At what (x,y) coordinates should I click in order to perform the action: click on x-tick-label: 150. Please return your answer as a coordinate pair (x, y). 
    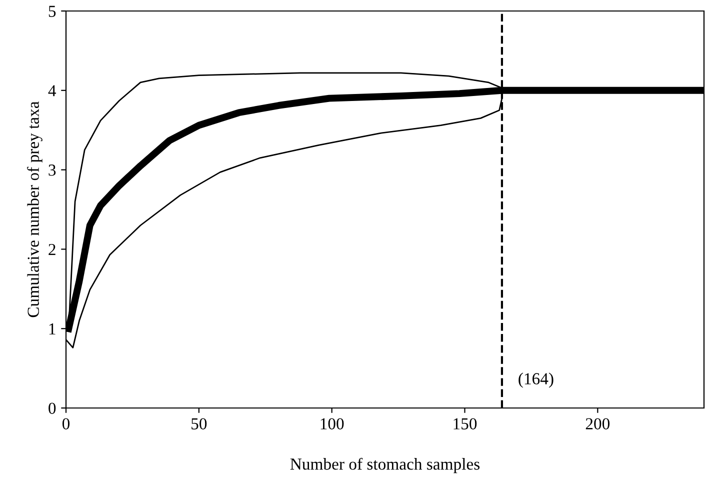
    Looking at the image, I should click on (465, 424).